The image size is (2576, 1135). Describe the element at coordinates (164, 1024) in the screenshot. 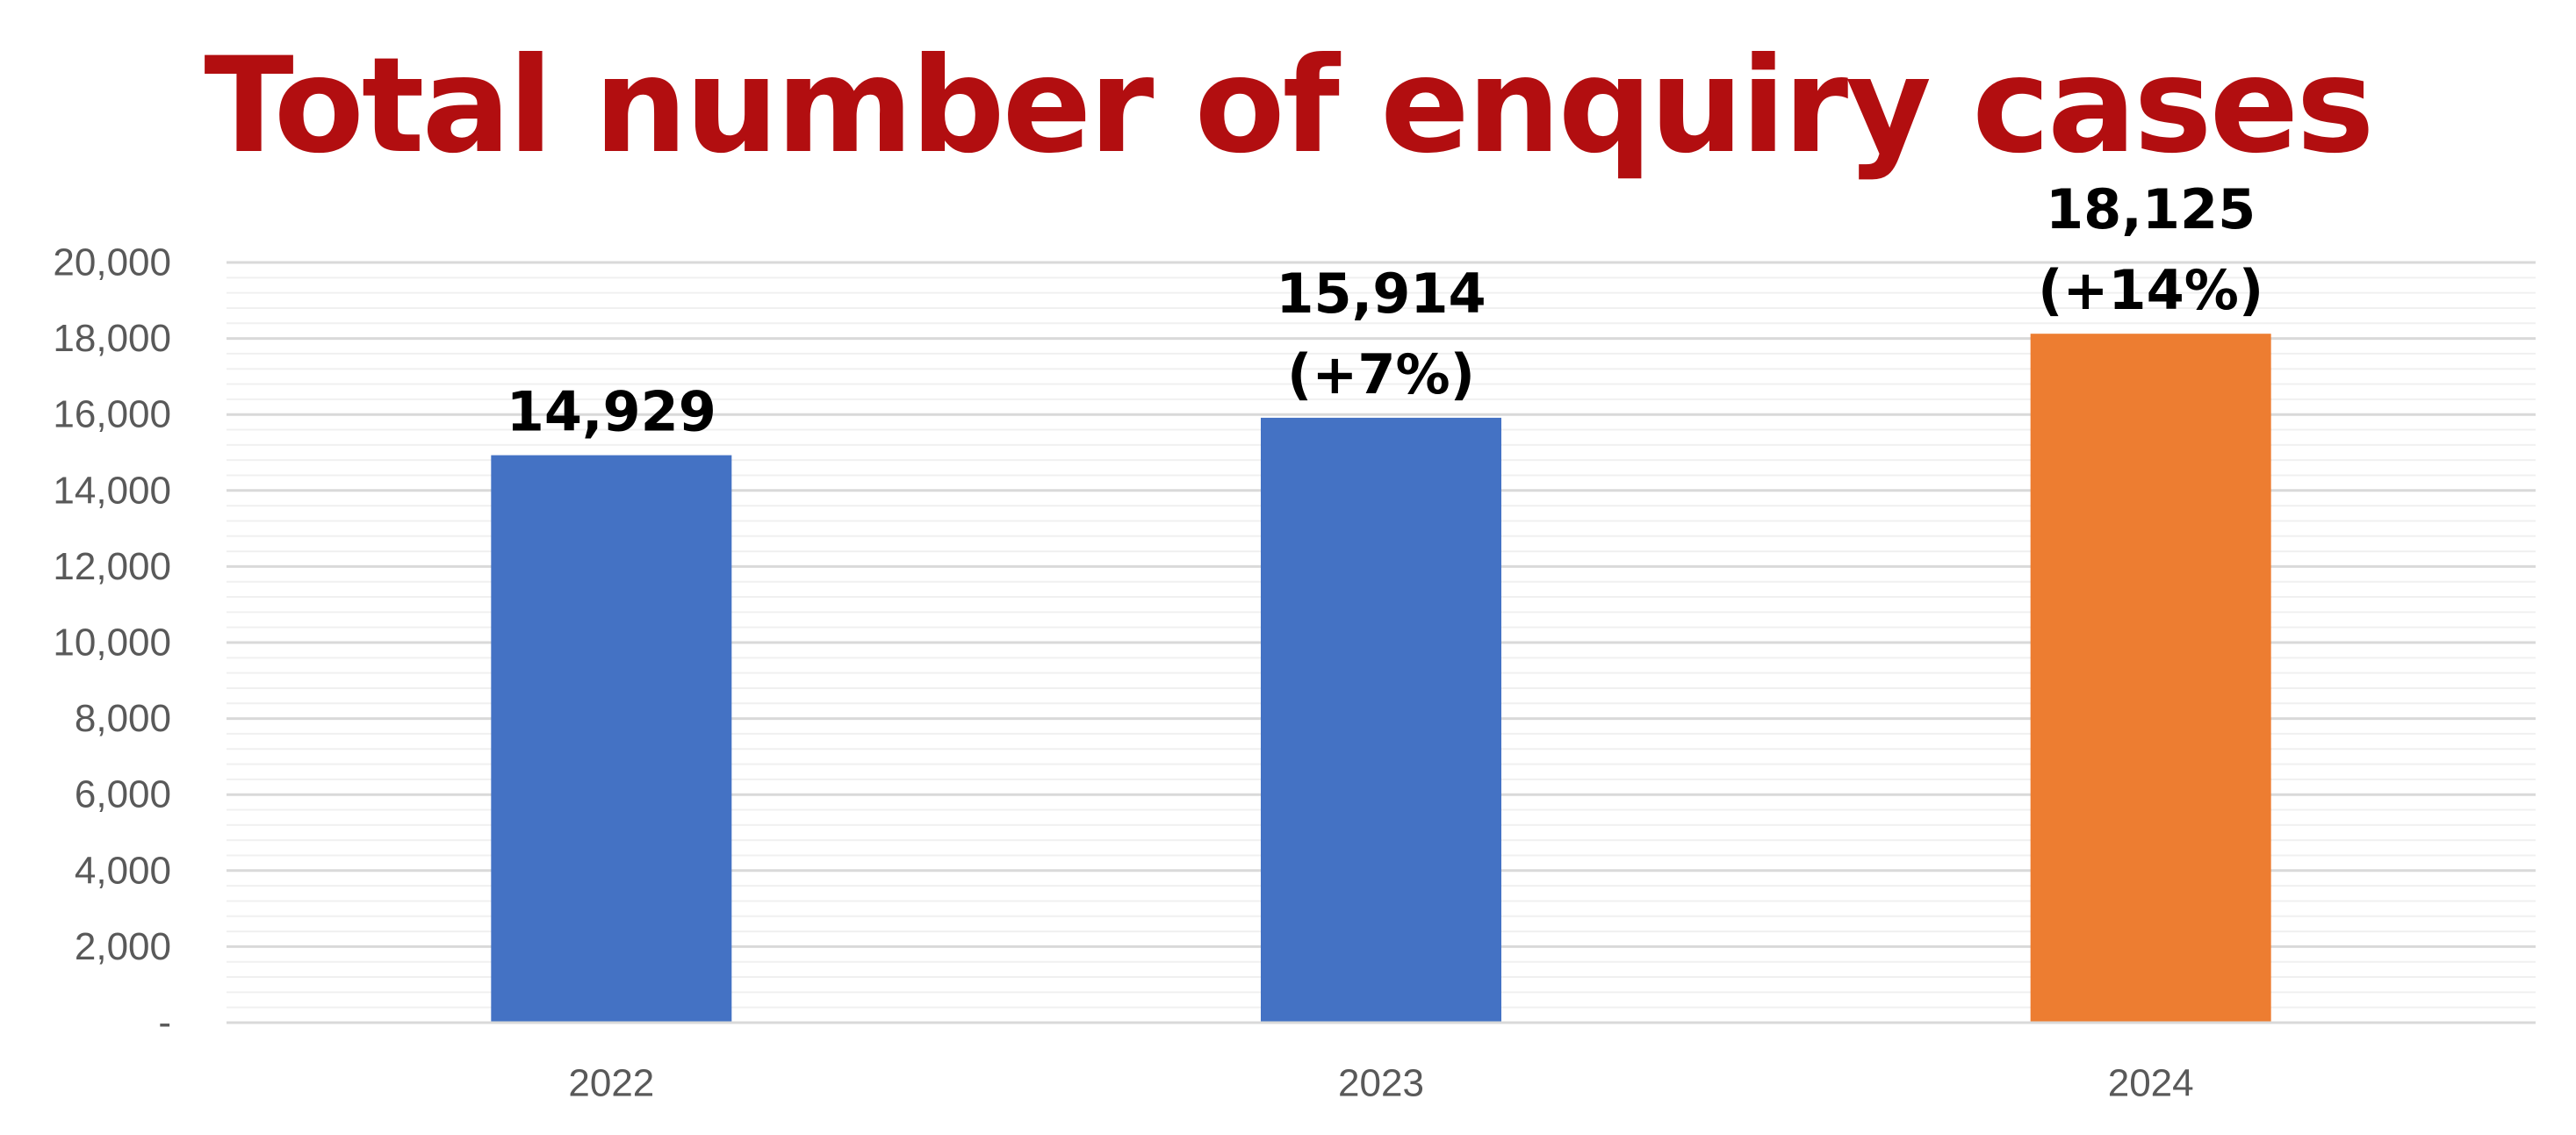

I see `y-tick-label: -` at that location.